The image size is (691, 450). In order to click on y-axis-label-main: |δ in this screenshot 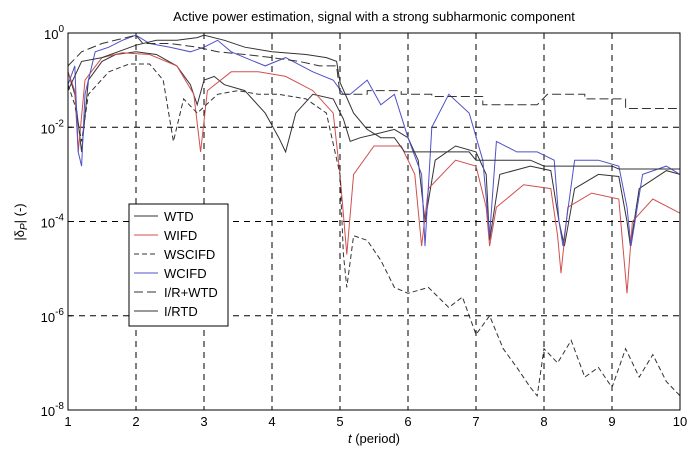, I will do `click(19, 235)`.